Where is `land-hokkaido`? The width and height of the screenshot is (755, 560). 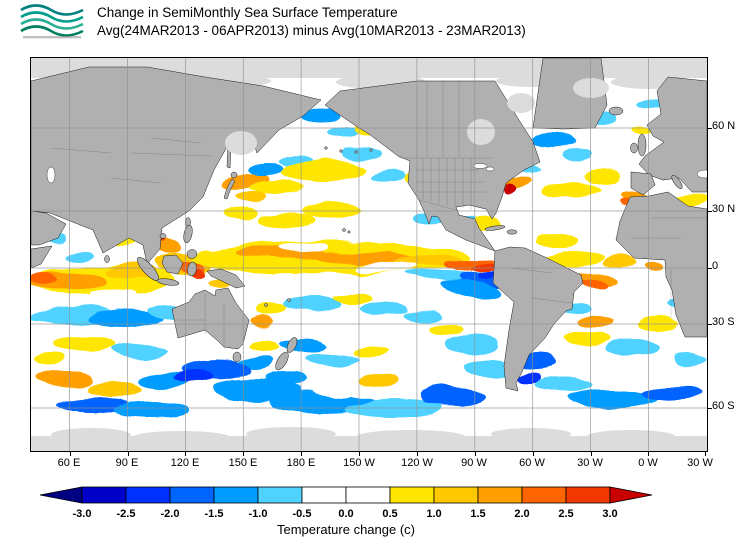 land-hokkaido is located at coordinates (234, 175).